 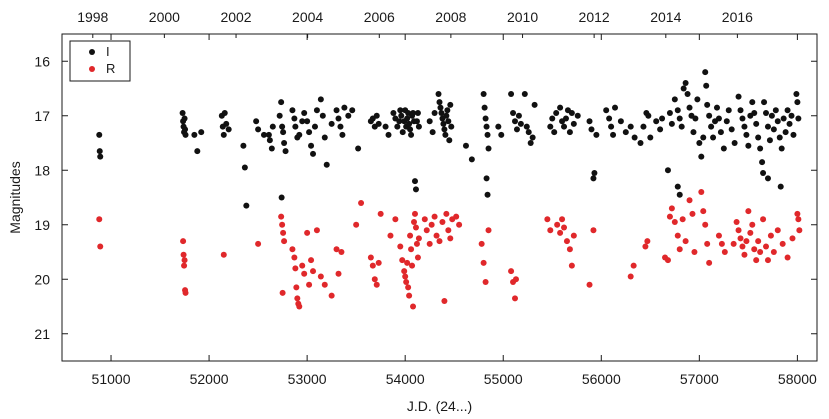 What do you see at coordinates (450, 17) in the screenshot?
I see `top-tick-label: 2008` at bounding box center [450, 17].